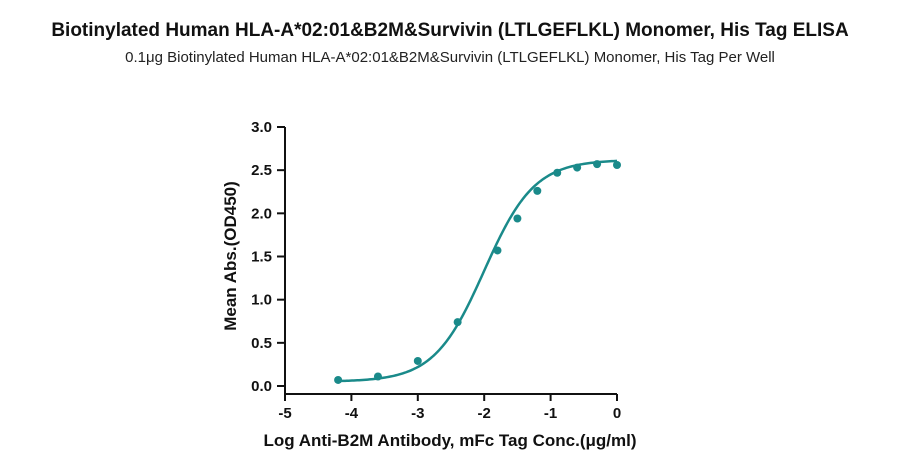 The image size is (900, 473). Describe the element at coordinates (449, 407) in the screenshot. I see `x-axis: -5 -4 -3 -2 -1 0` at that location.